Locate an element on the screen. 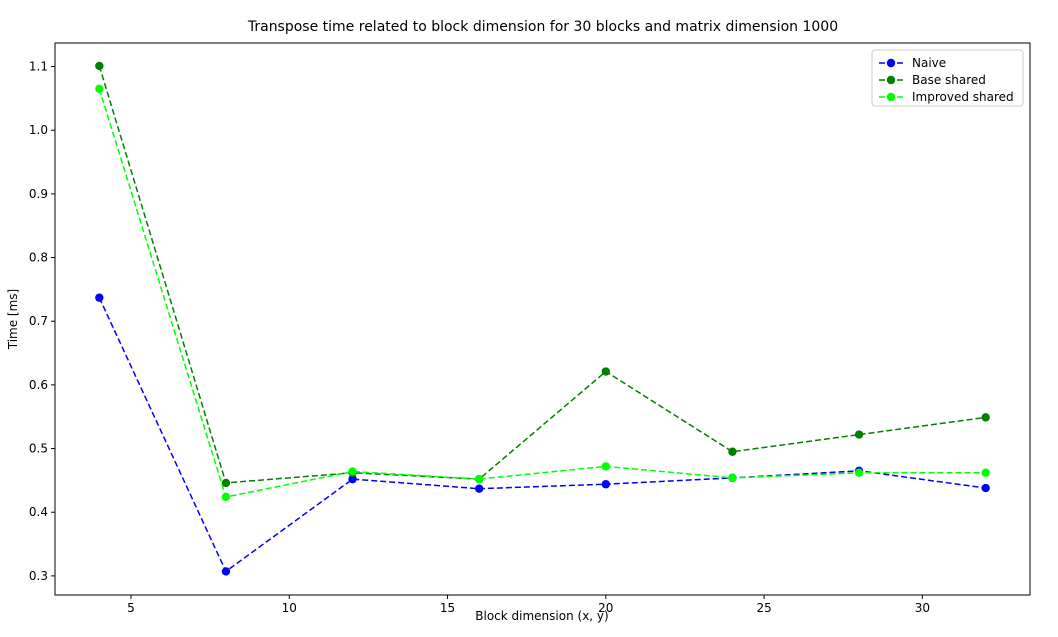 The height and width of the screenshot is (637, 1058). y-tick-label: 0.9 is located at coordinates (38, 194).